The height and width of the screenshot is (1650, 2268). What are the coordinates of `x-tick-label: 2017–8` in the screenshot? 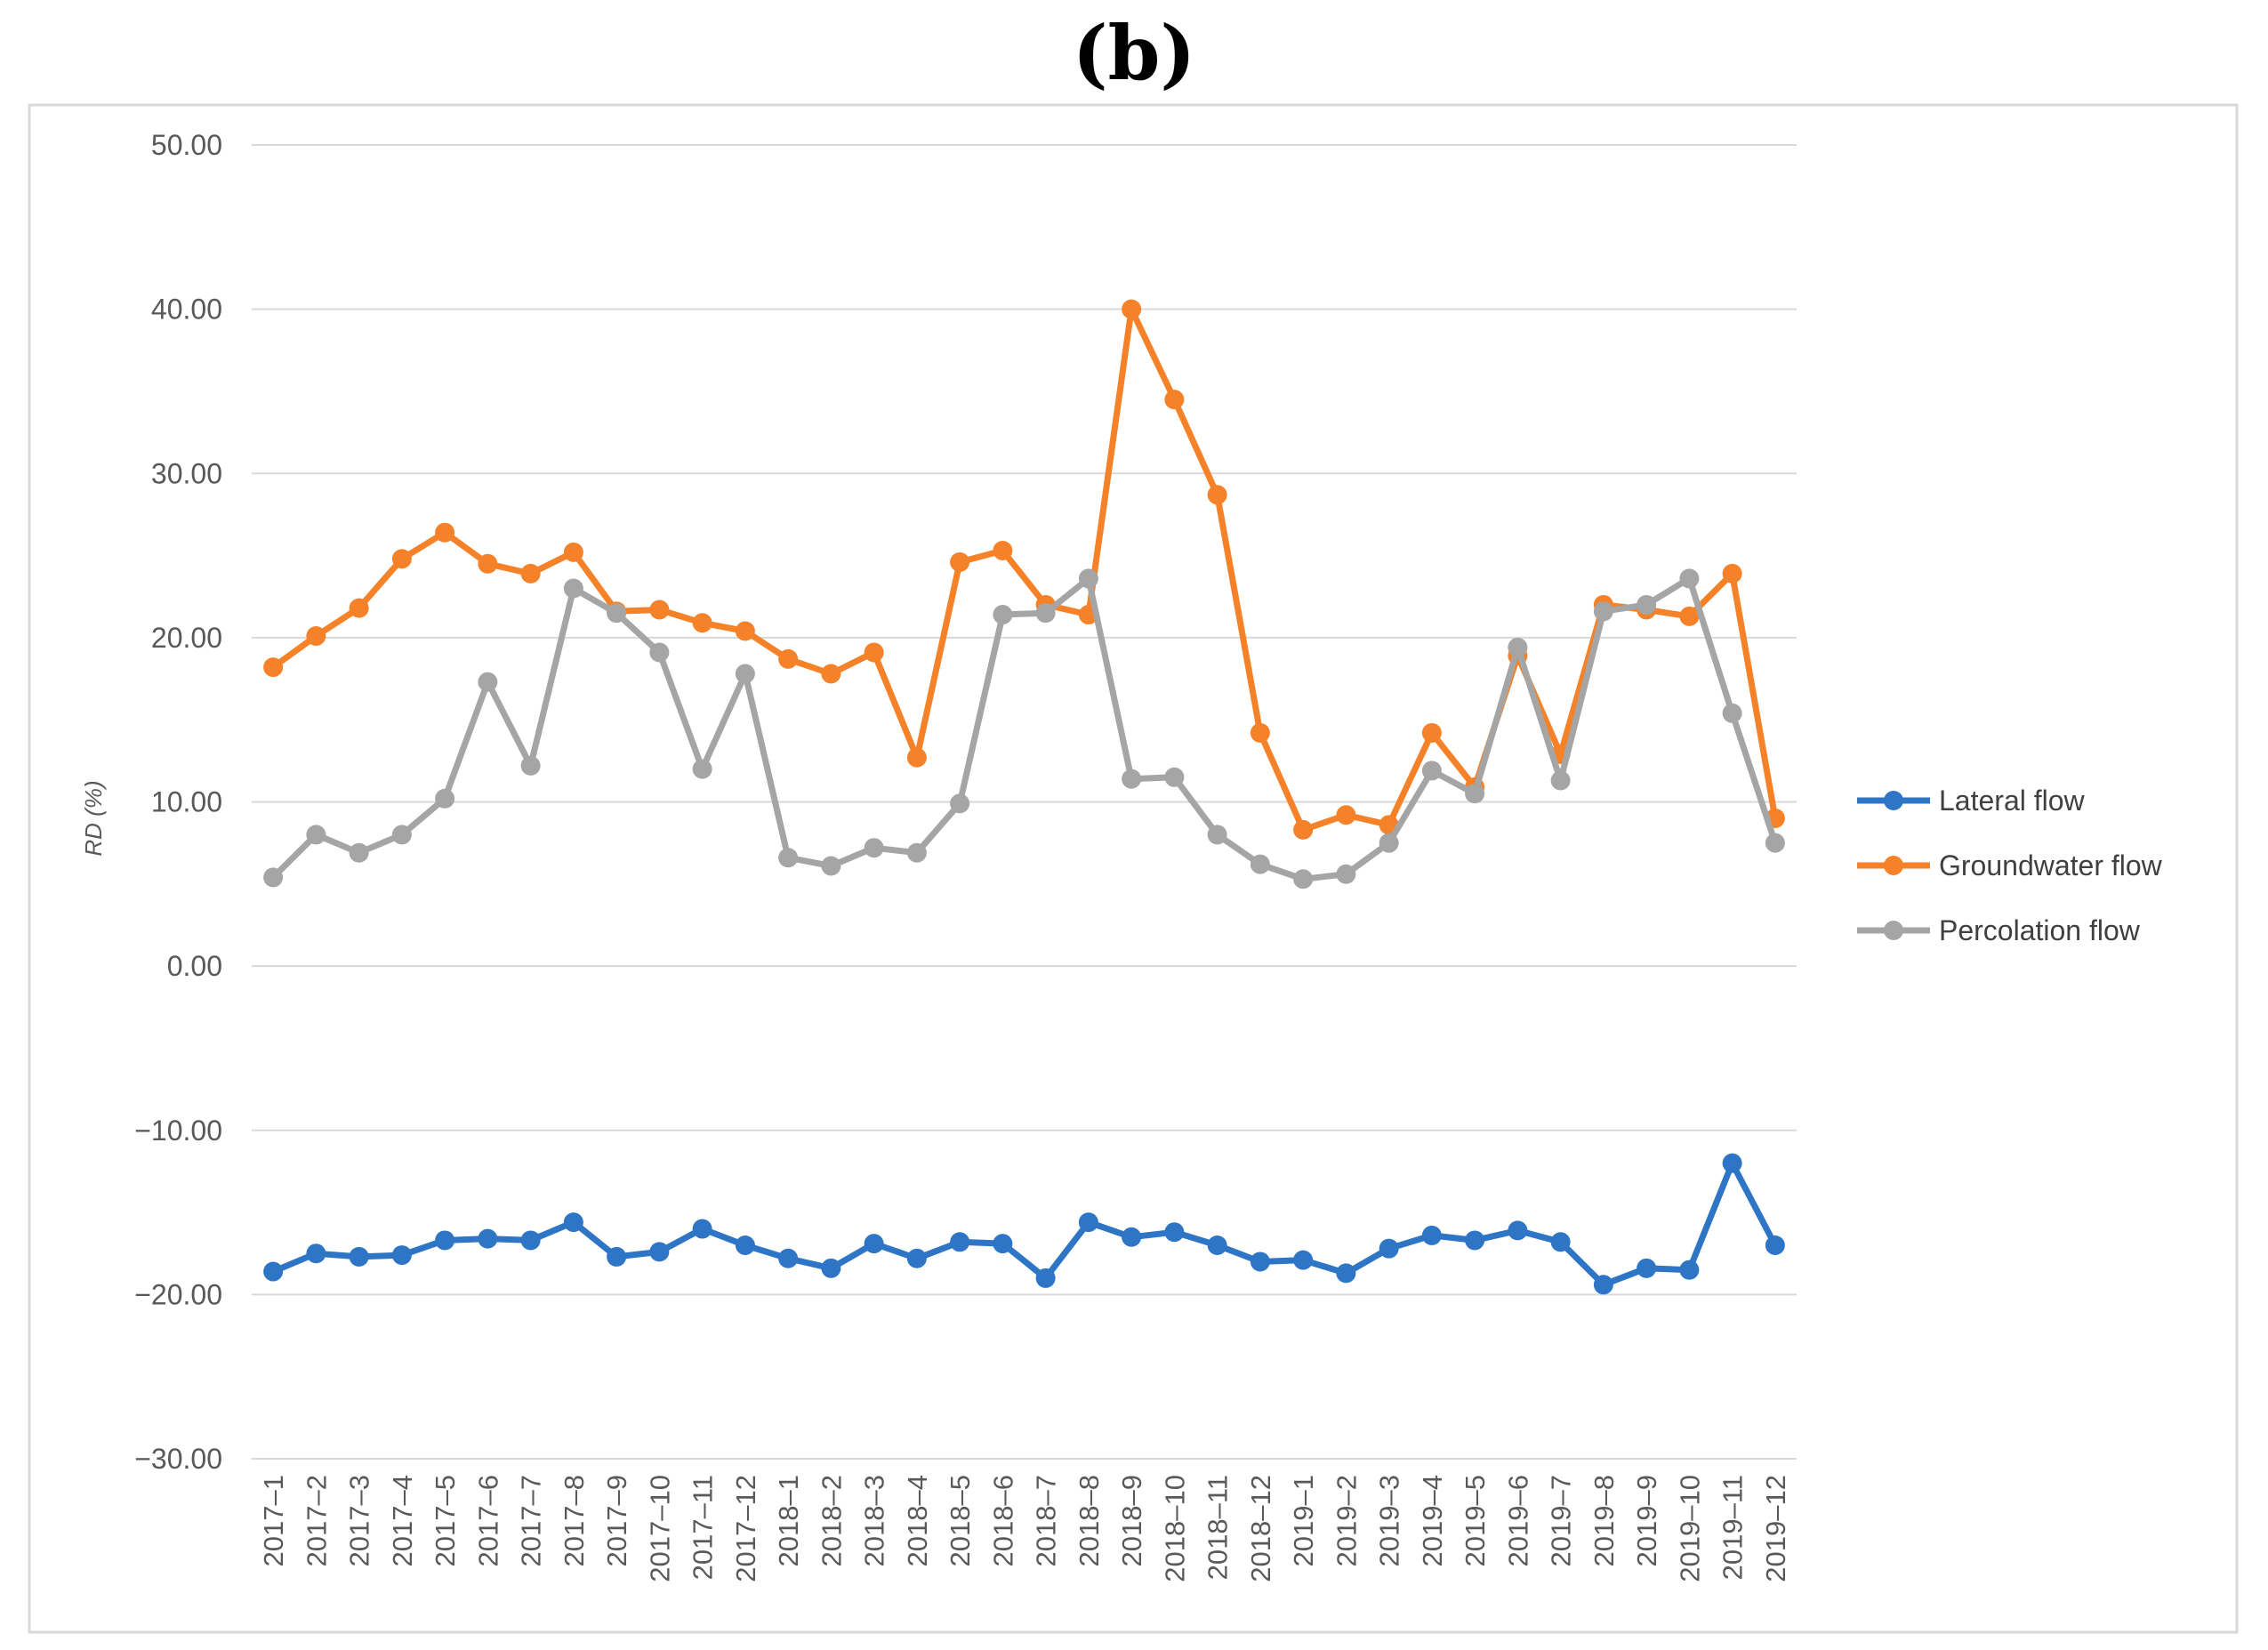 It's located at (575, 1520).